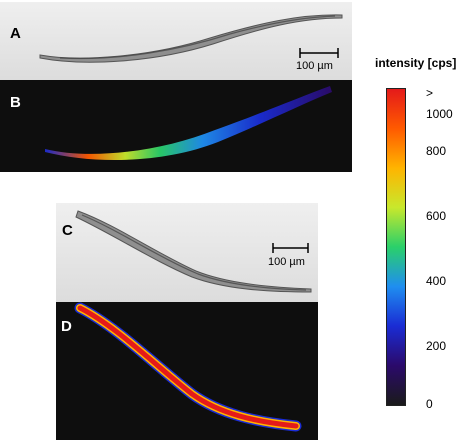 This screenshot has height=441, width=474. I want to click on scale-label-a: 100 µm, so click(314, 66).